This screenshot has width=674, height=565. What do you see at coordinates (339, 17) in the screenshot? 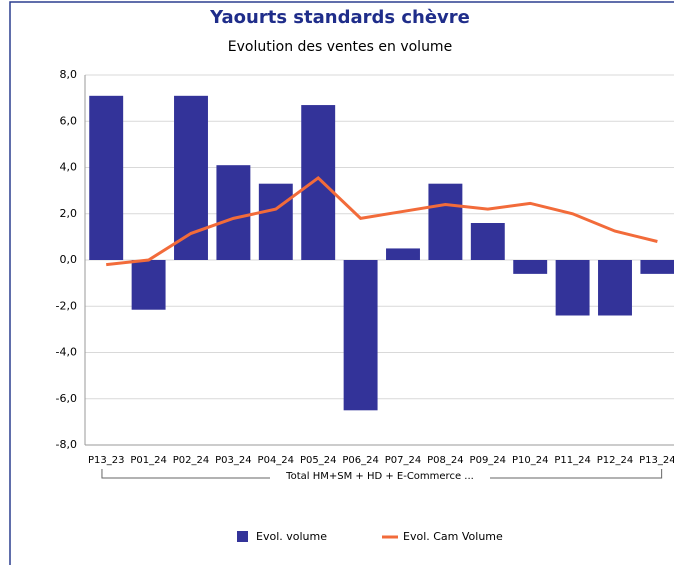
I see `chart-title: Yaourts standards chèvre` at bounding box center [339, 17].